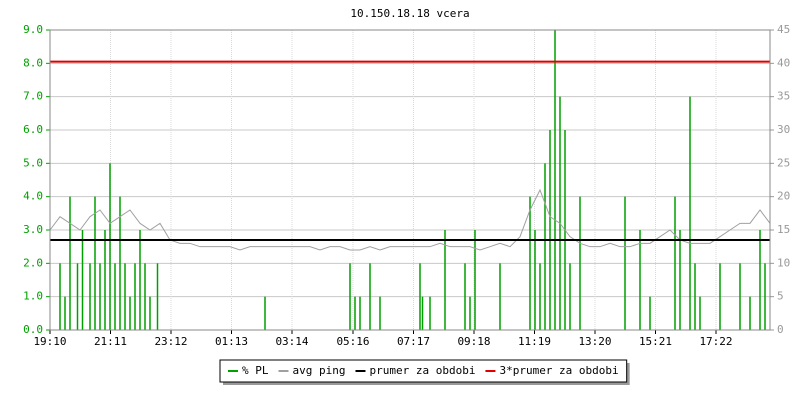  I want to click on x-tick-label: 09:18, so click(473, 341).